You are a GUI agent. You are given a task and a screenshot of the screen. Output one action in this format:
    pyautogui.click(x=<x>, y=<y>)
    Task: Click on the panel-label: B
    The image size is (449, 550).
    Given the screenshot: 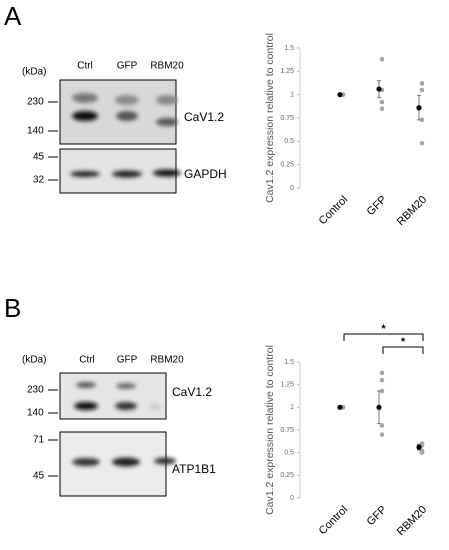 What is the action you would take?
    pyautogui.click(x=12, y=308)
    